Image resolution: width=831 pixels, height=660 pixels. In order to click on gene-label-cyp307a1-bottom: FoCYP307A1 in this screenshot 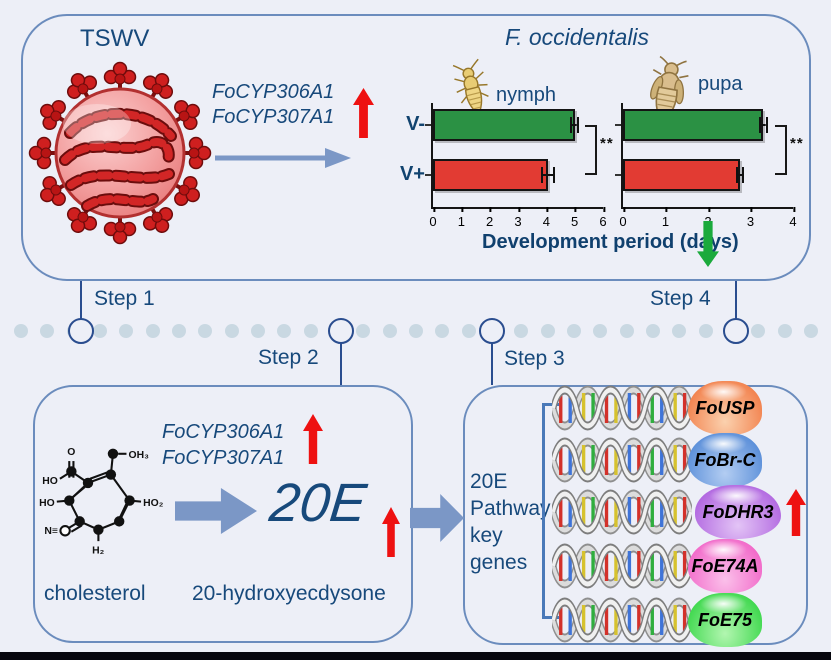, I will do `click(223, 458)`.